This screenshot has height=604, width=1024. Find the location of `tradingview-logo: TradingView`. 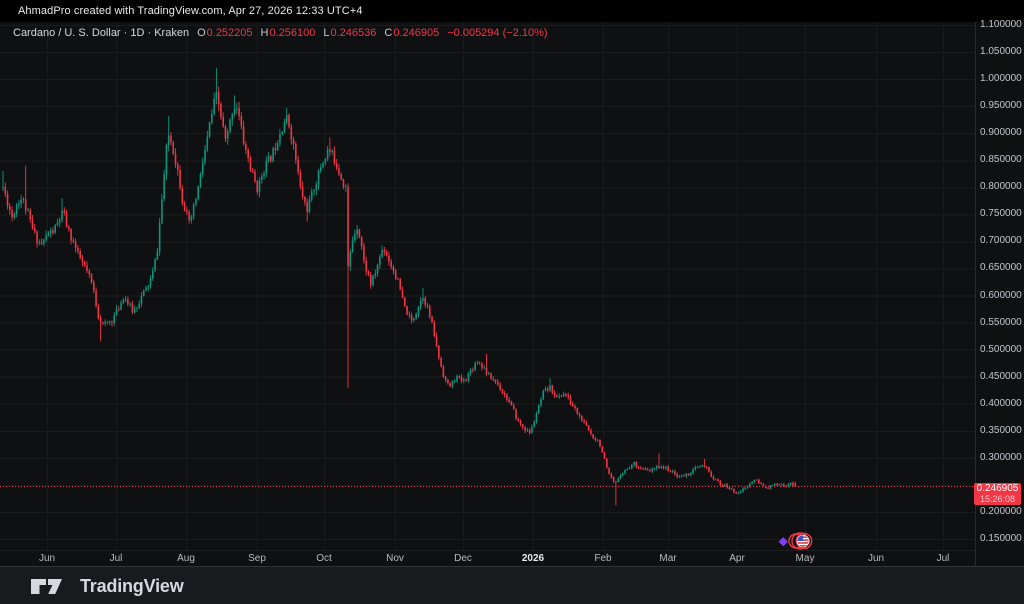

tradingview-logo: TradingView is located at coordinates (107, 586).